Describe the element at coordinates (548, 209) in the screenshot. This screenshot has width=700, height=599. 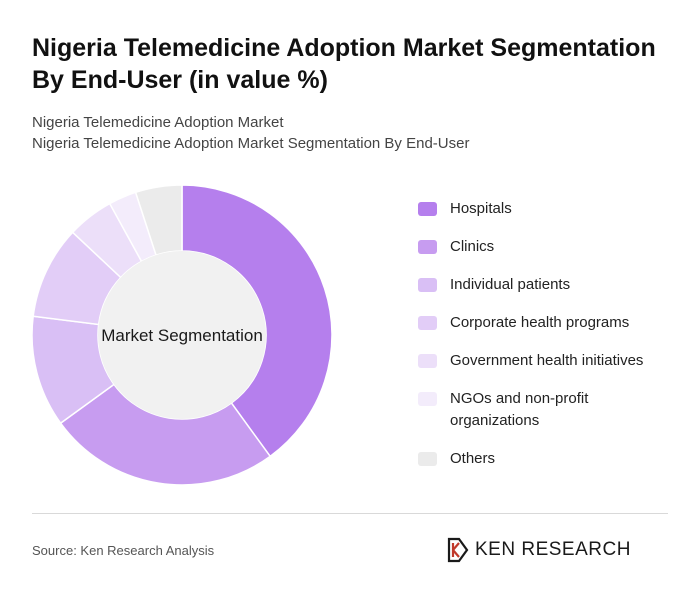
I see `legend-item: Hospitals` at that location.